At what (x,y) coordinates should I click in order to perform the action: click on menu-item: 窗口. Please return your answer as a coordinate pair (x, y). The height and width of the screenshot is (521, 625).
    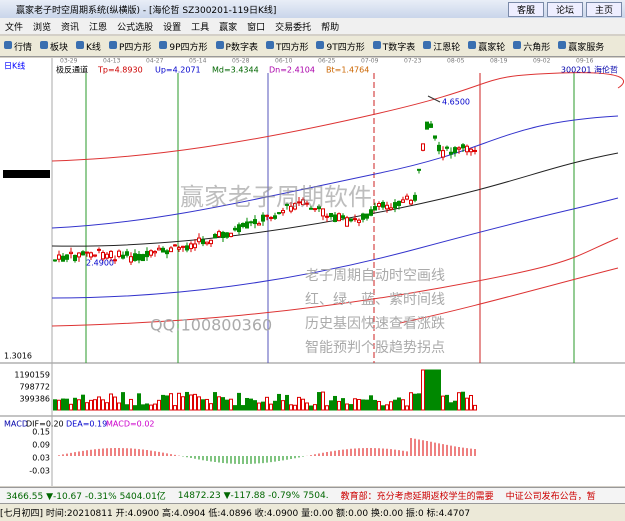
    Looking at the image, I should click on (256, 27).